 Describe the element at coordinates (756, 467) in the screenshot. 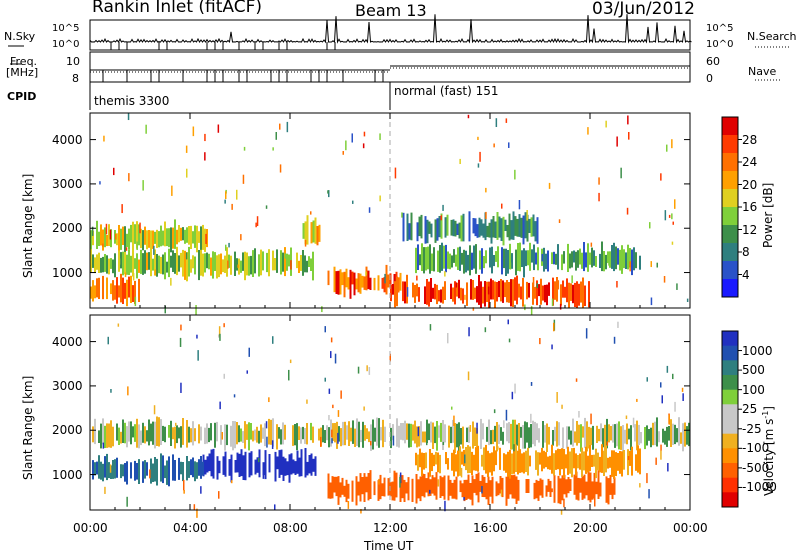

I see `colorbar-tick-label: -500` at that location.